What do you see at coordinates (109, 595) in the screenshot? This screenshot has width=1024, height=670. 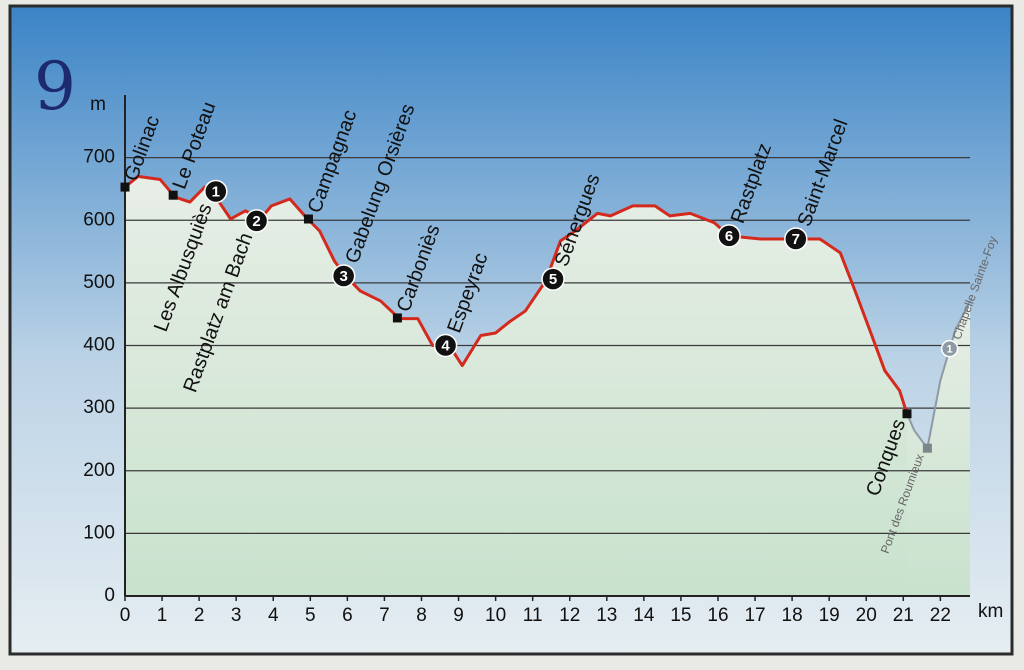 I see `y-tick-label: 0` at bounding box center [109, 595].